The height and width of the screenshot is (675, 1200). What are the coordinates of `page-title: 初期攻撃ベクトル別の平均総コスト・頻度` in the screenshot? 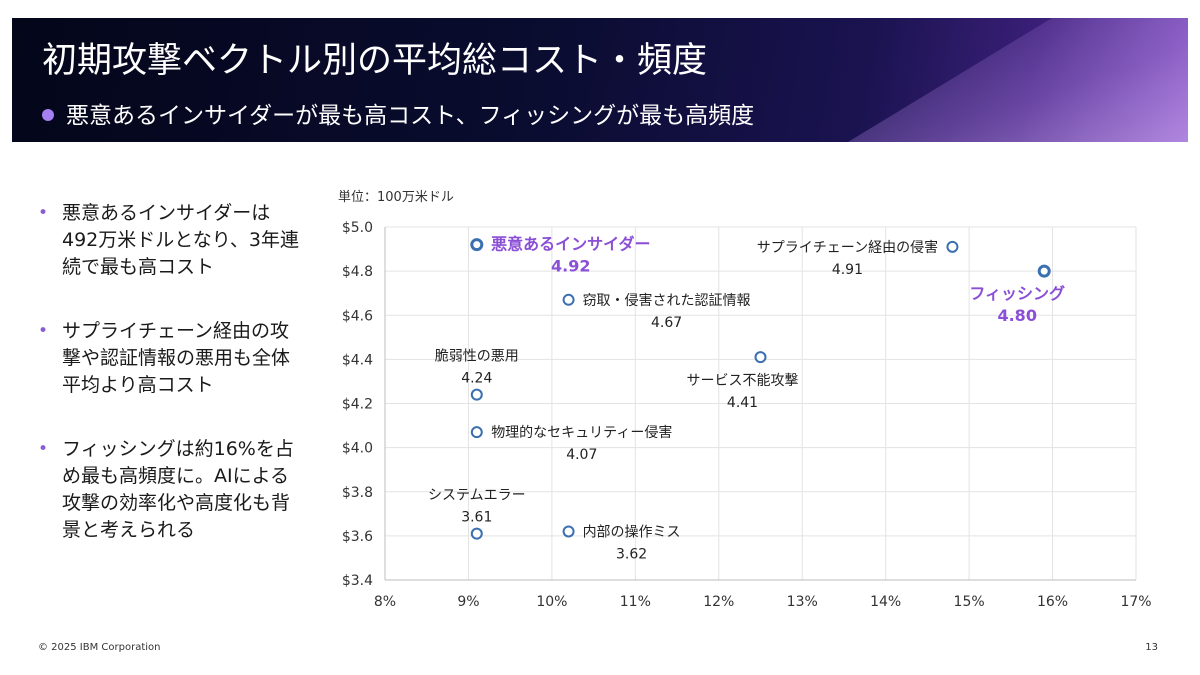 It's located at (375, 61).